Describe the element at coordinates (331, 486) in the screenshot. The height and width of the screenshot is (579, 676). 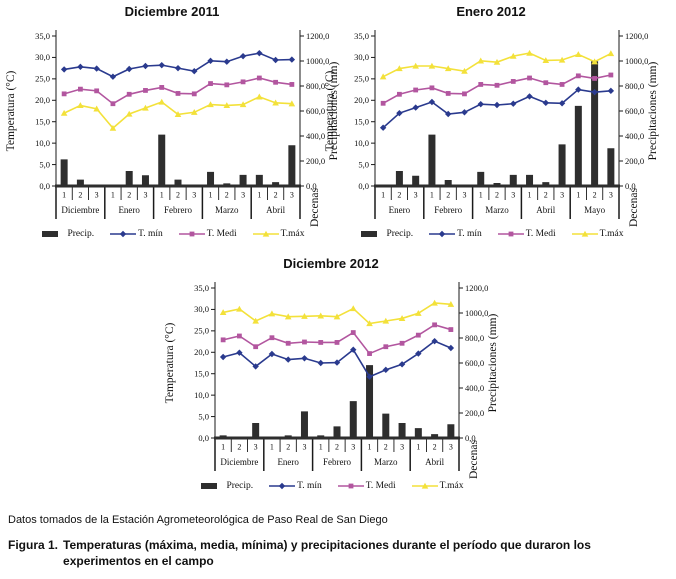
I see `chart-legend: Precip. T. mín T. Medi T.máx` at that location.